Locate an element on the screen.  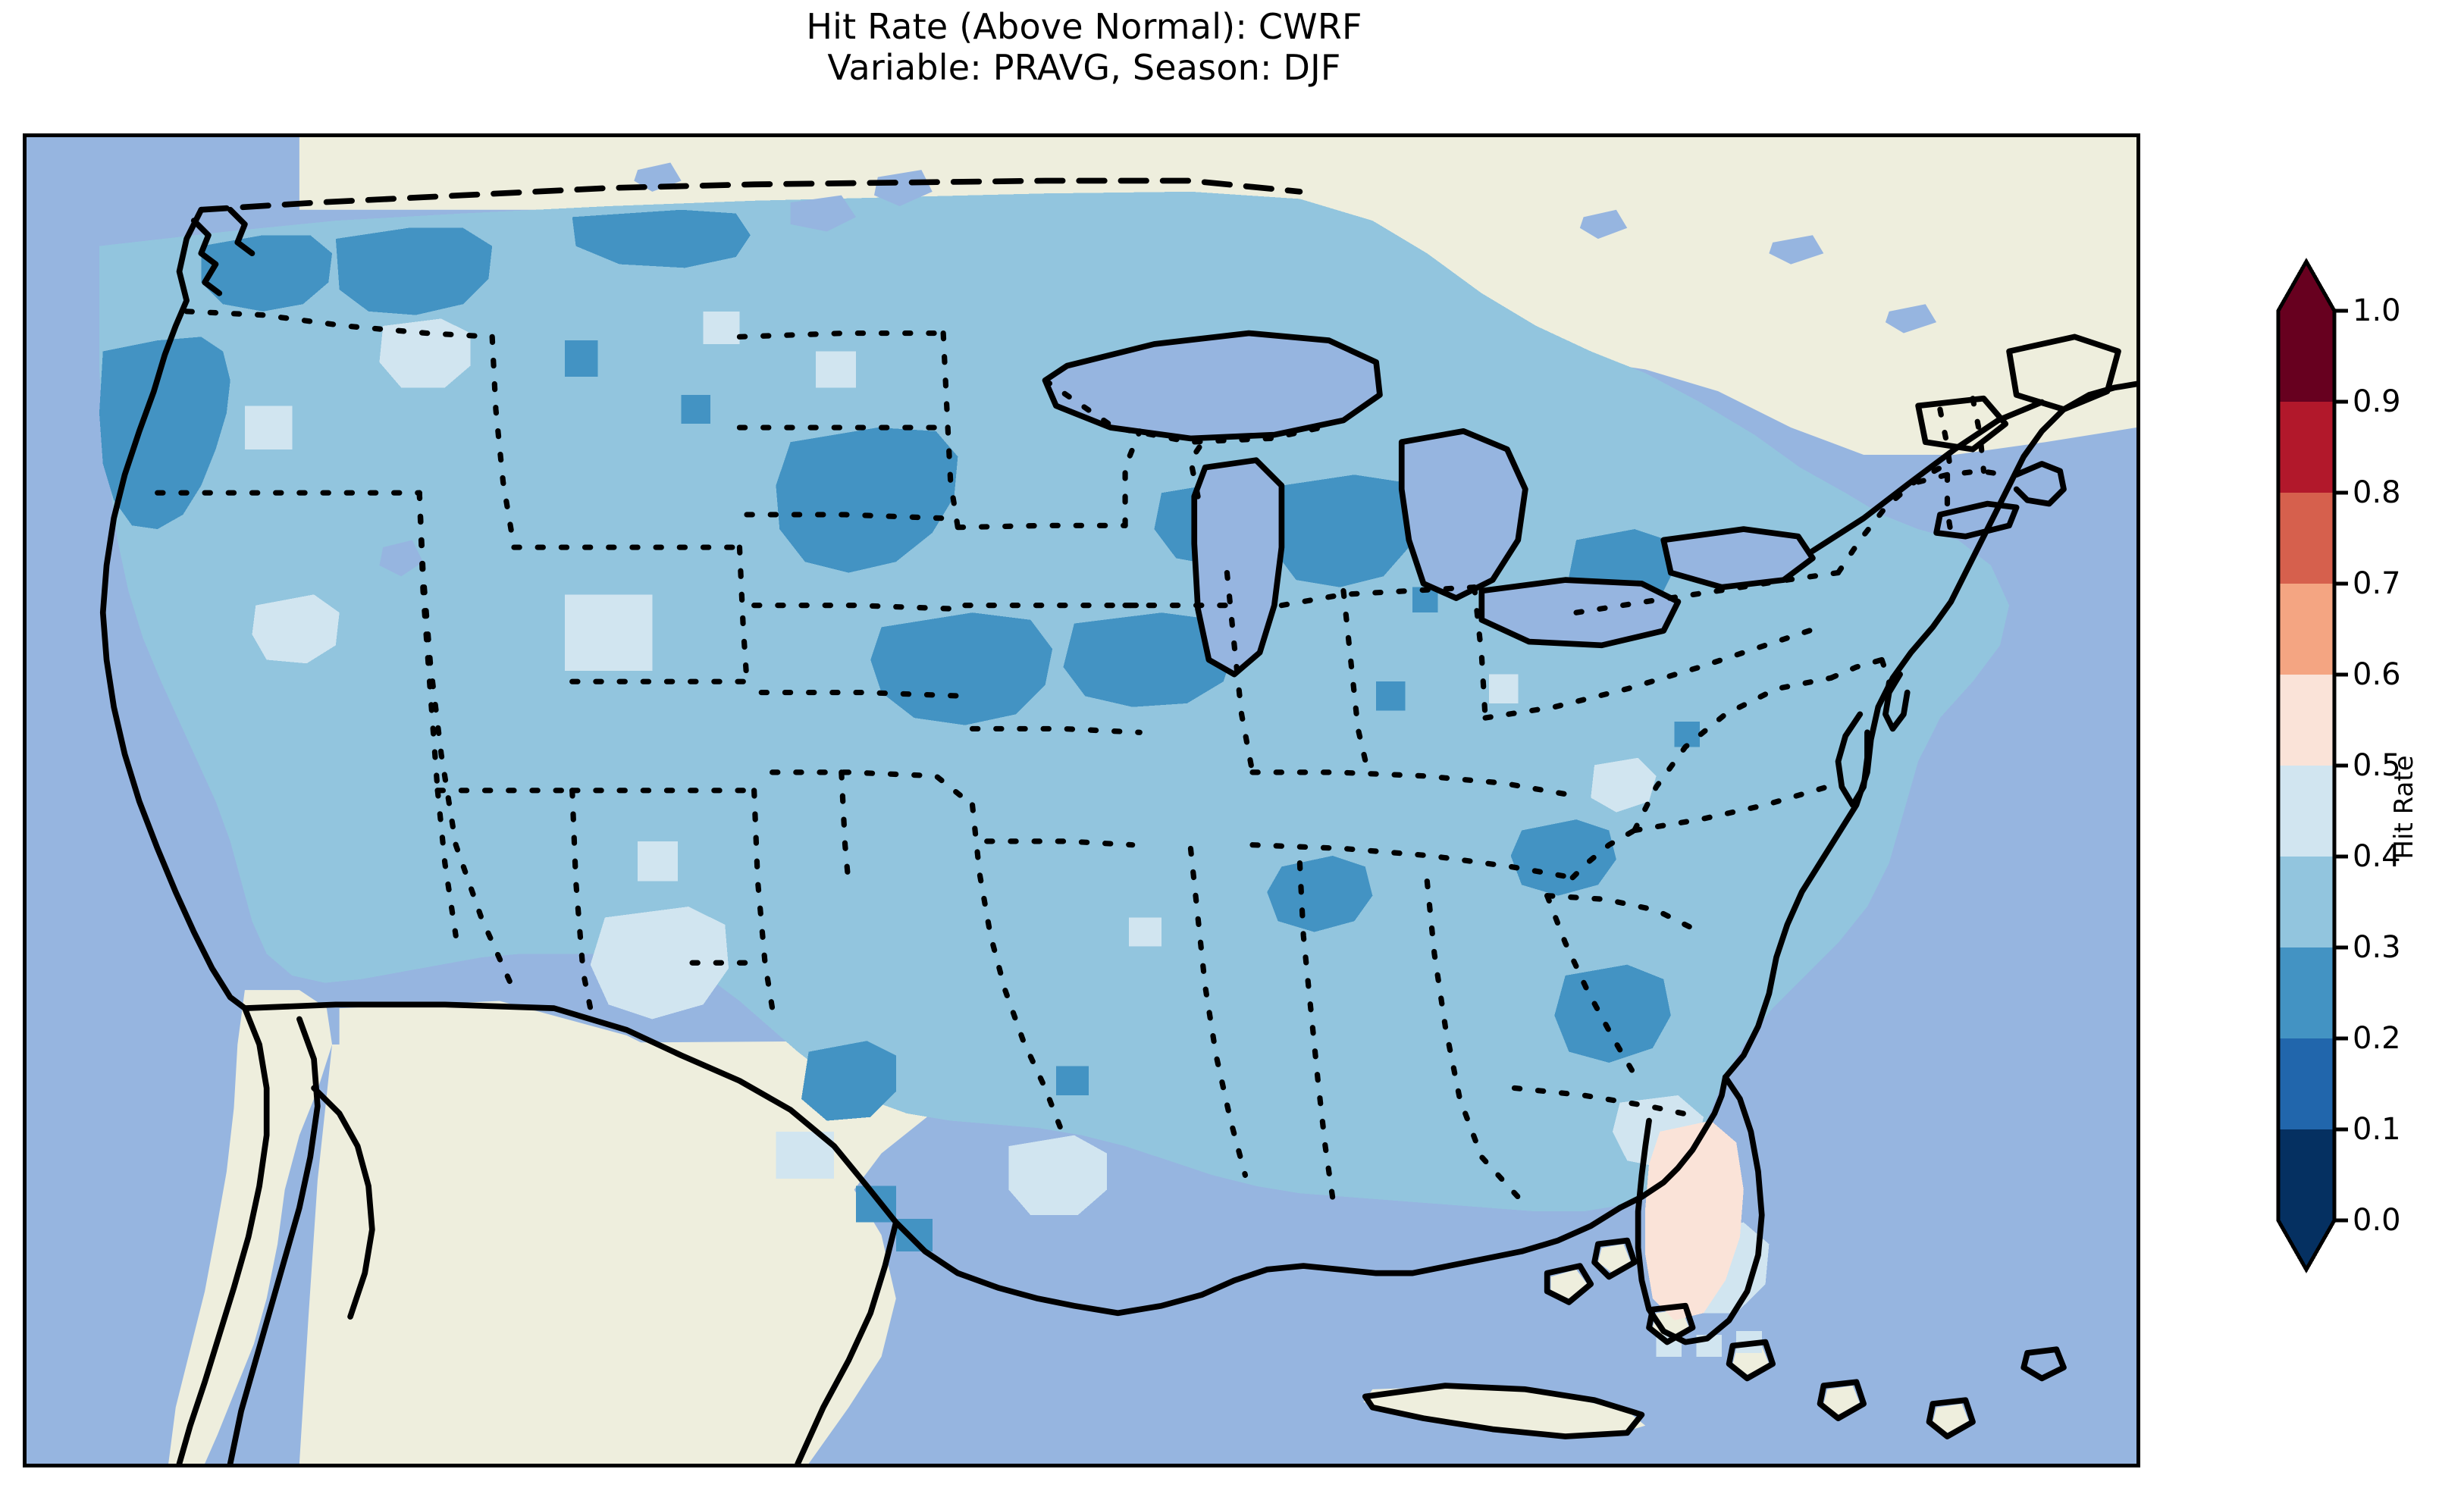
colorbar-band-0.5-0.6 is located at coordinates (2306, 720).